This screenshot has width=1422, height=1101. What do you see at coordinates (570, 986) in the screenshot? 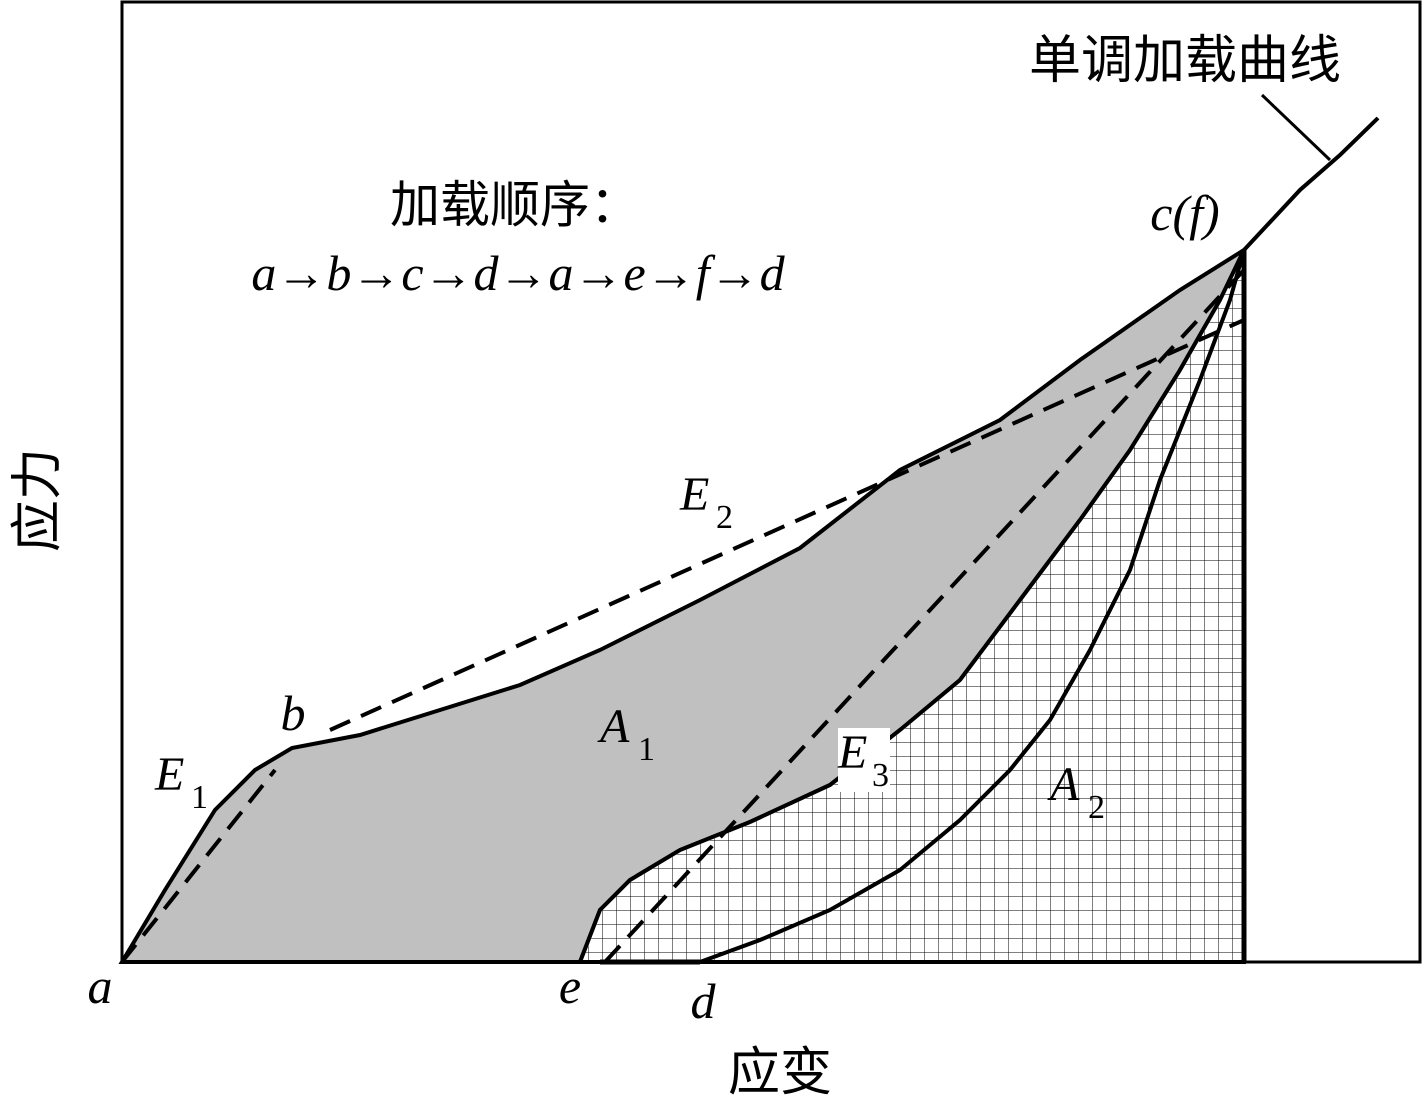
I see `point-e: e` at bounding box center [570, 986].